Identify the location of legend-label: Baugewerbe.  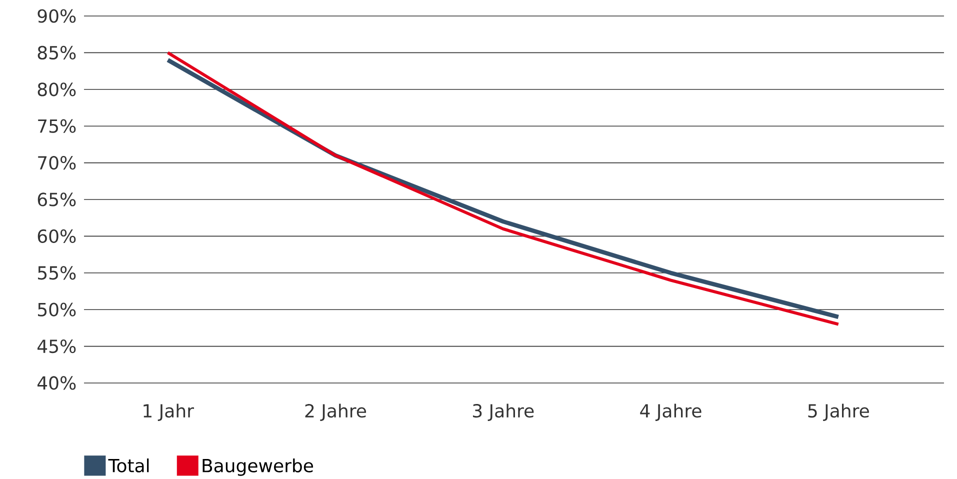
(258, 467).